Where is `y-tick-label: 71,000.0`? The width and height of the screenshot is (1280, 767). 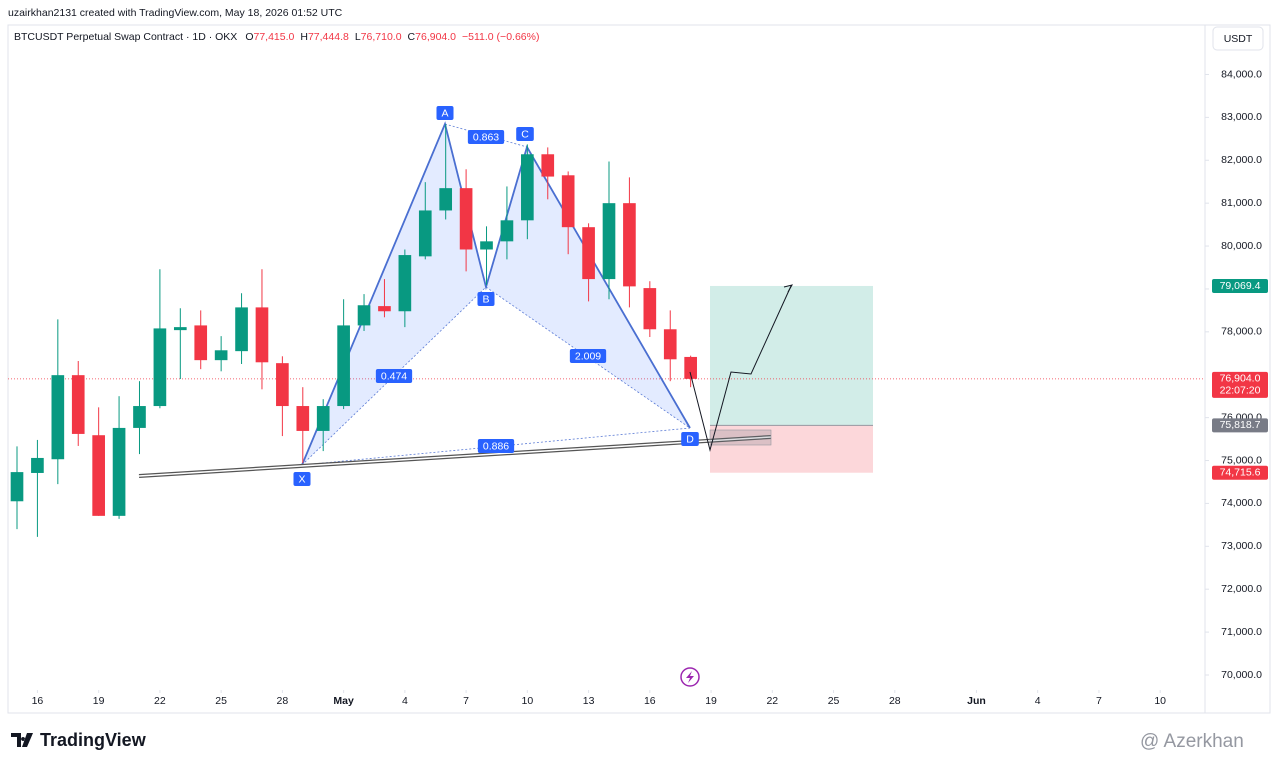 y-tick-label: 71,000.0 is located at coordinates (1241, 632).